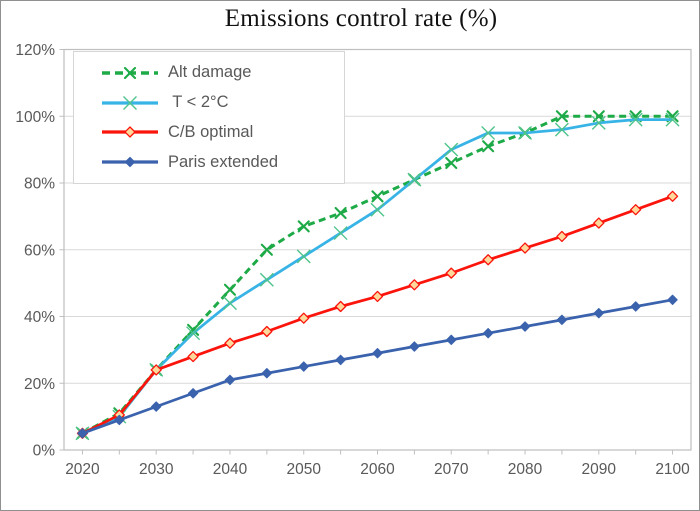 Image resolution: width=700 pixels, height=511 pixels. Describe the element at coordinates (39, 384) in the screenshot. I see `svg-text: 20%` at that location.